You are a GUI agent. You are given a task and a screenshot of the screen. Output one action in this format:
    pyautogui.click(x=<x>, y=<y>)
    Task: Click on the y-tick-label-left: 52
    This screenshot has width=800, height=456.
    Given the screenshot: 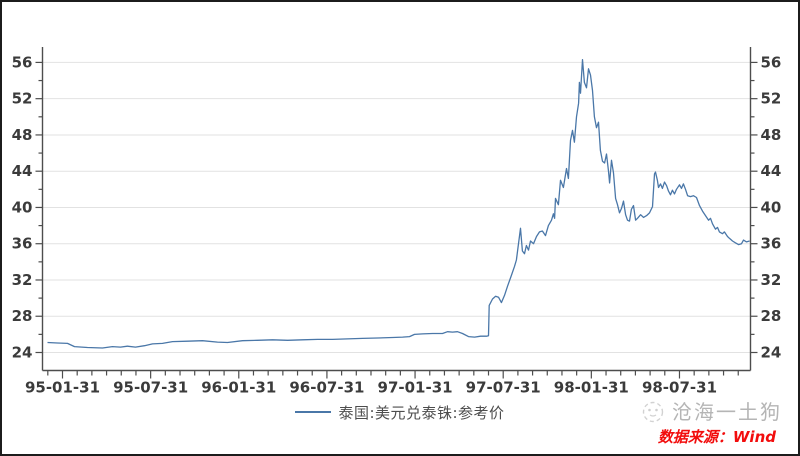 What is the action you would take?
    pyautogui.click(x=22, y=99)
    